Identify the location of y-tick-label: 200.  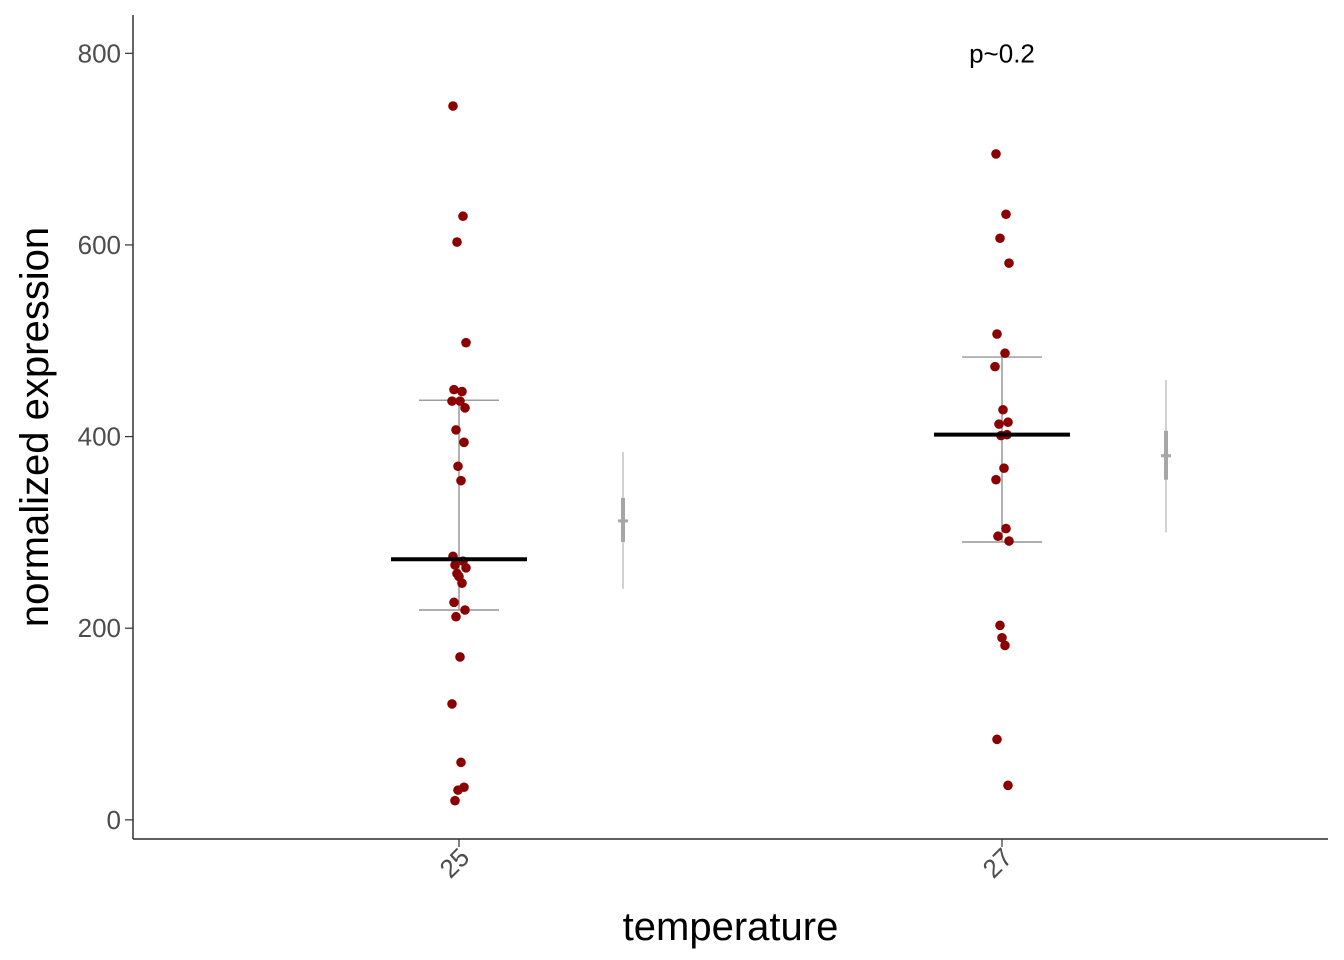
(99, 628).